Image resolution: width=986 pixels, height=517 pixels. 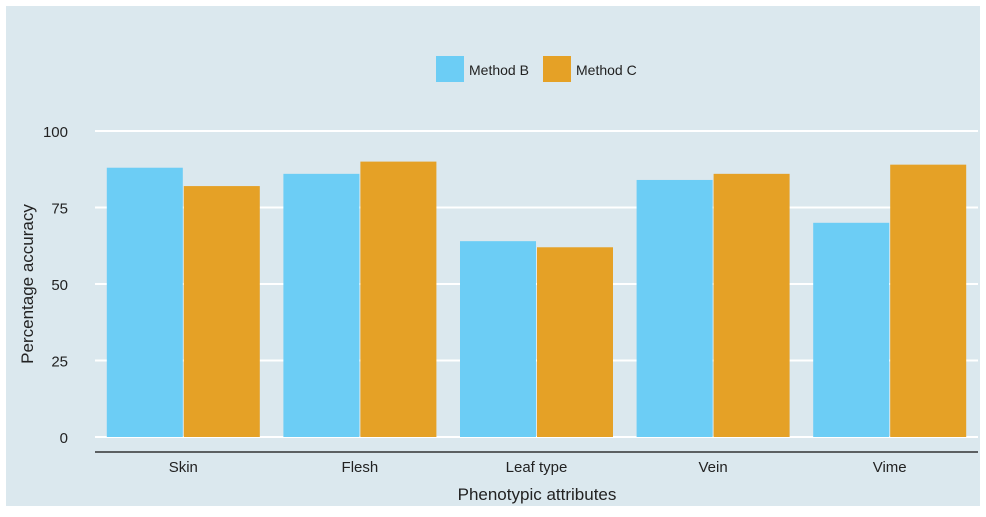 I want to click on bar-method-c-vime, so click(x=928, y=300).